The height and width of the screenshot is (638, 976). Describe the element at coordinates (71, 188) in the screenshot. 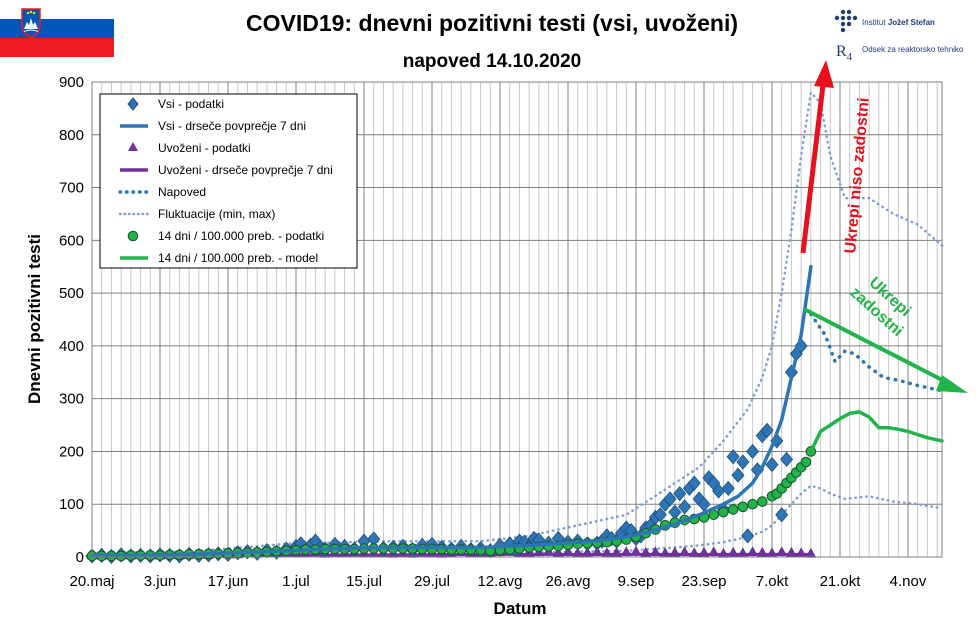

I see `y-tick-label: 700` at that location.